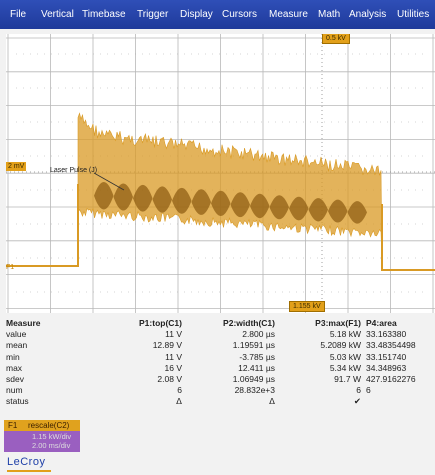  What do you see at coordinates (329, 14) in the screenshot?
I see `menu-item-math: Math` at bounding box center [329, 14].